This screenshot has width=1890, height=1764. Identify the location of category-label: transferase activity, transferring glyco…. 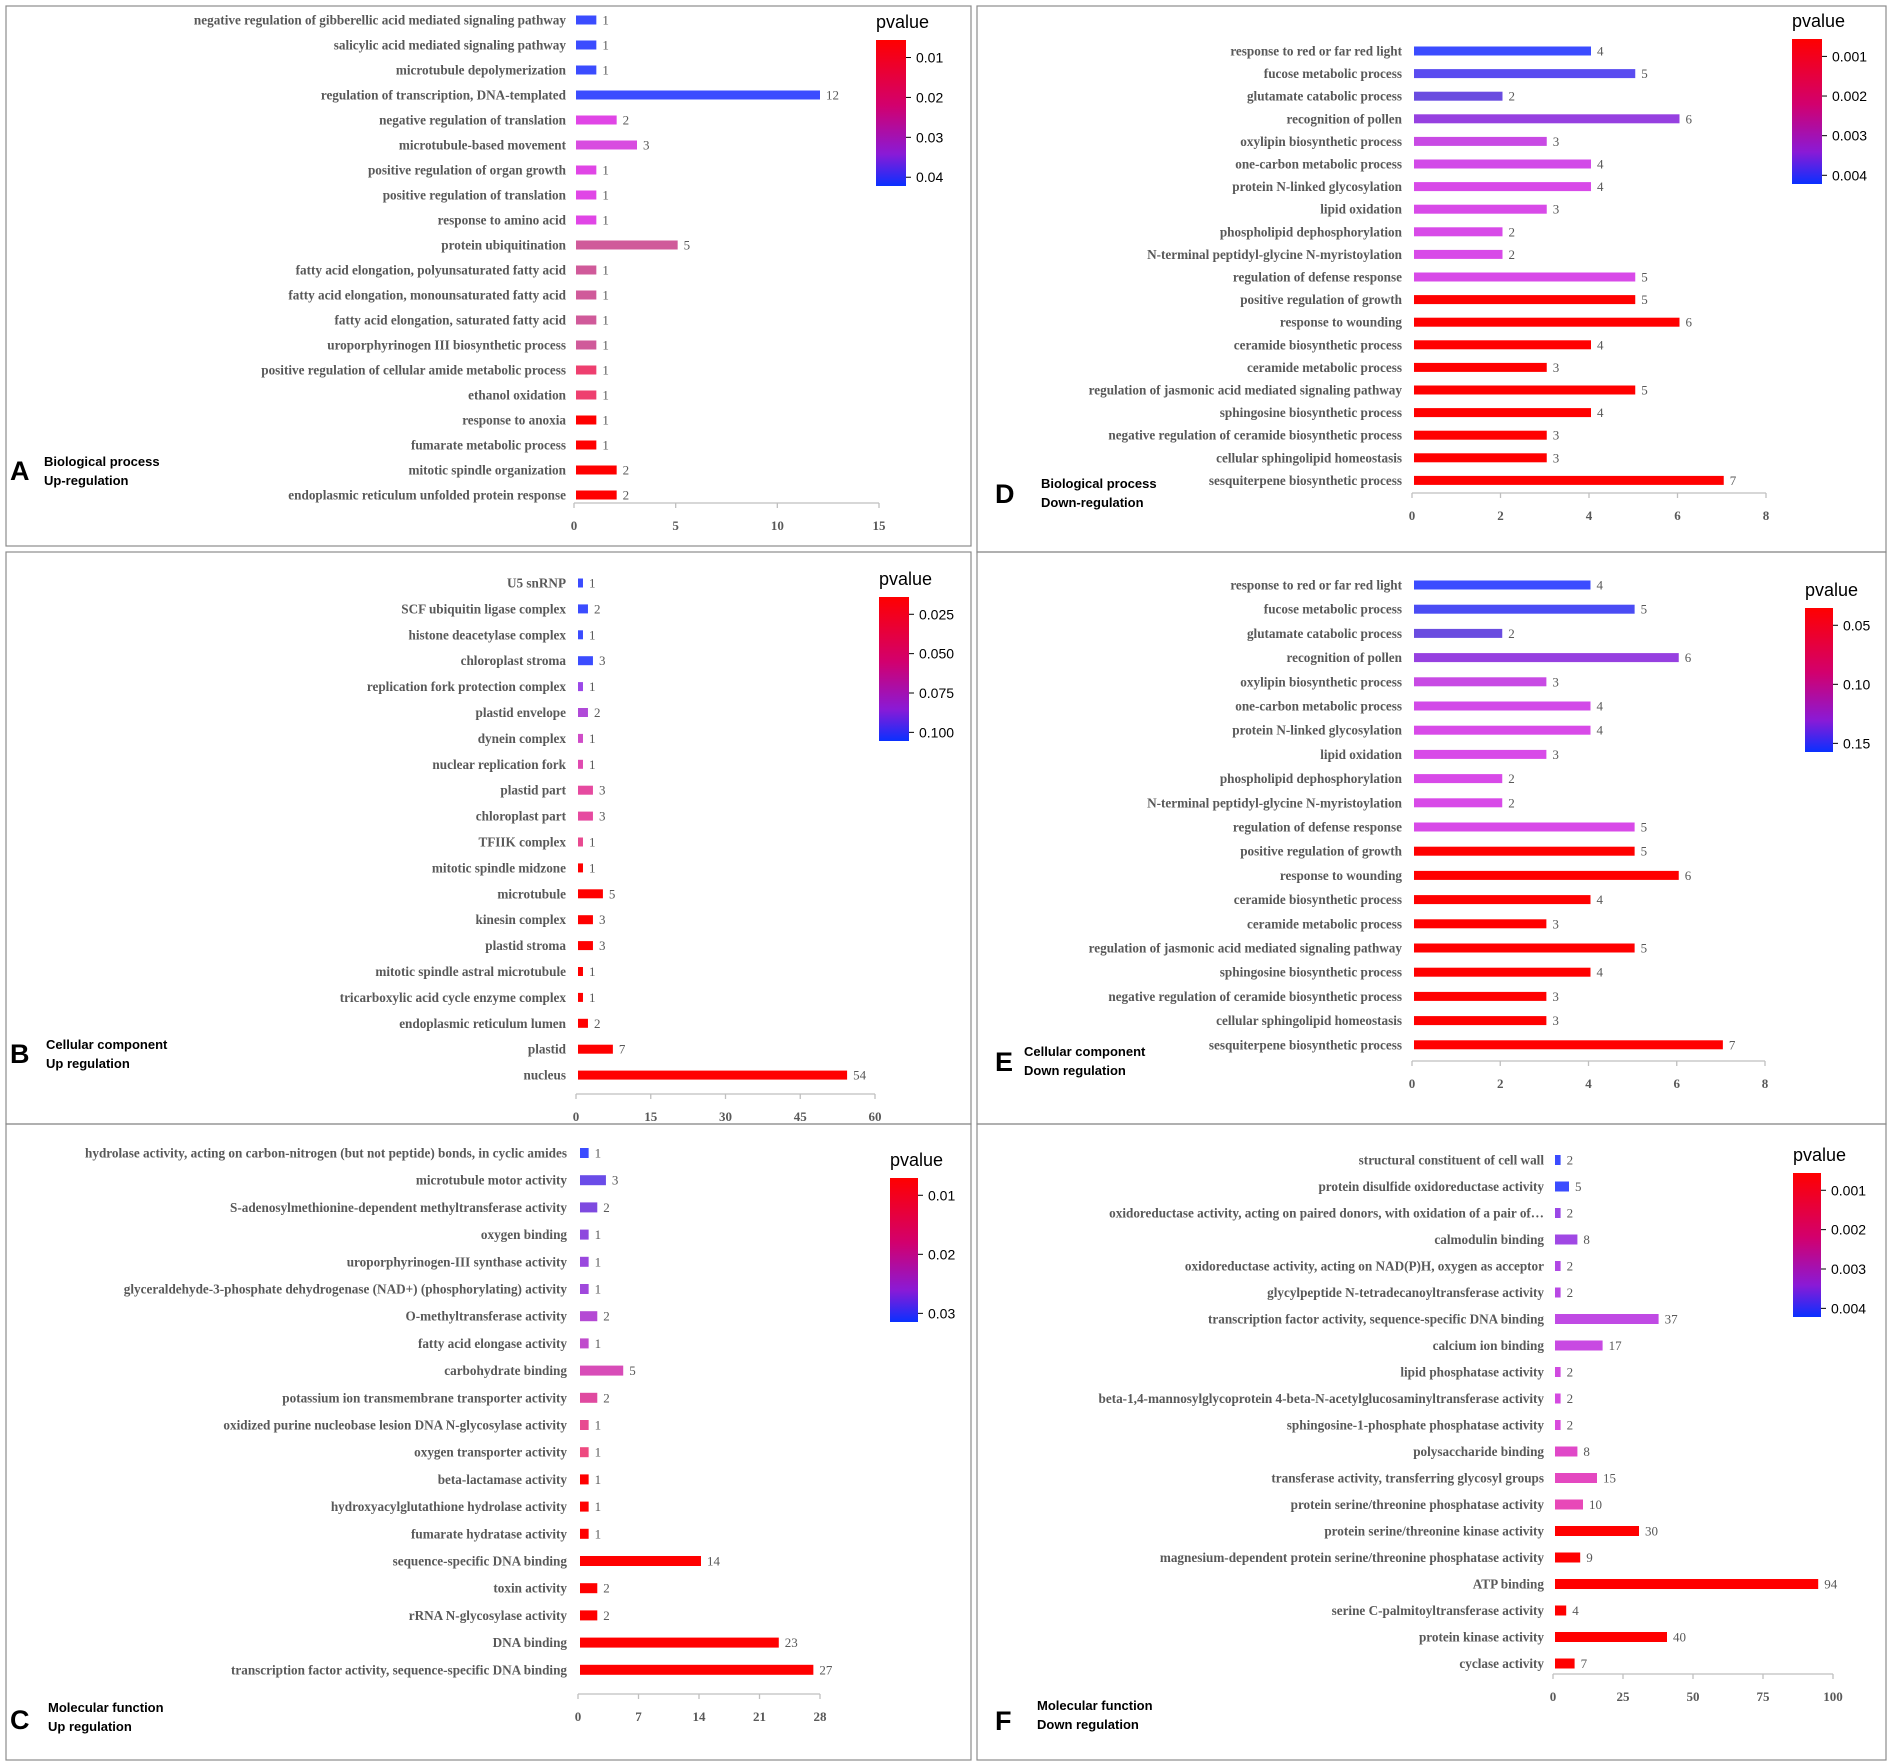
(1407, 1478).